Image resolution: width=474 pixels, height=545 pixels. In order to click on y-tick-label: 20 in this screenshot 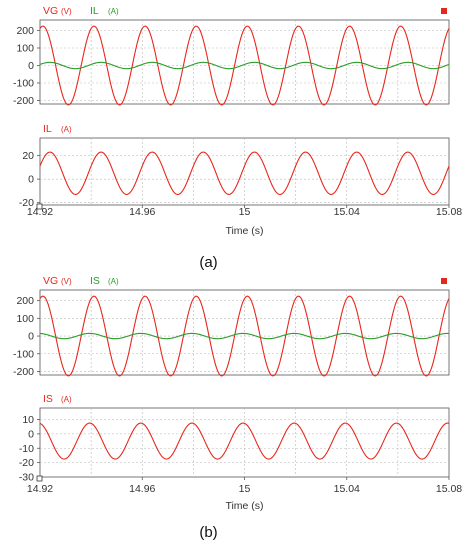, I will do `click(28, 156)`.